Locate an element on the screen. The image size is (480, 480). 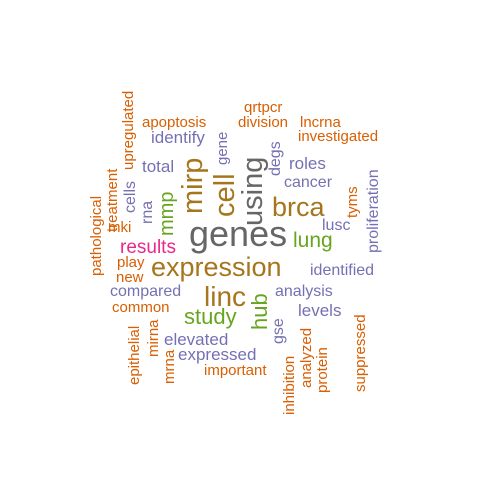
word-hub: hub is located at coordinates (259, 311).